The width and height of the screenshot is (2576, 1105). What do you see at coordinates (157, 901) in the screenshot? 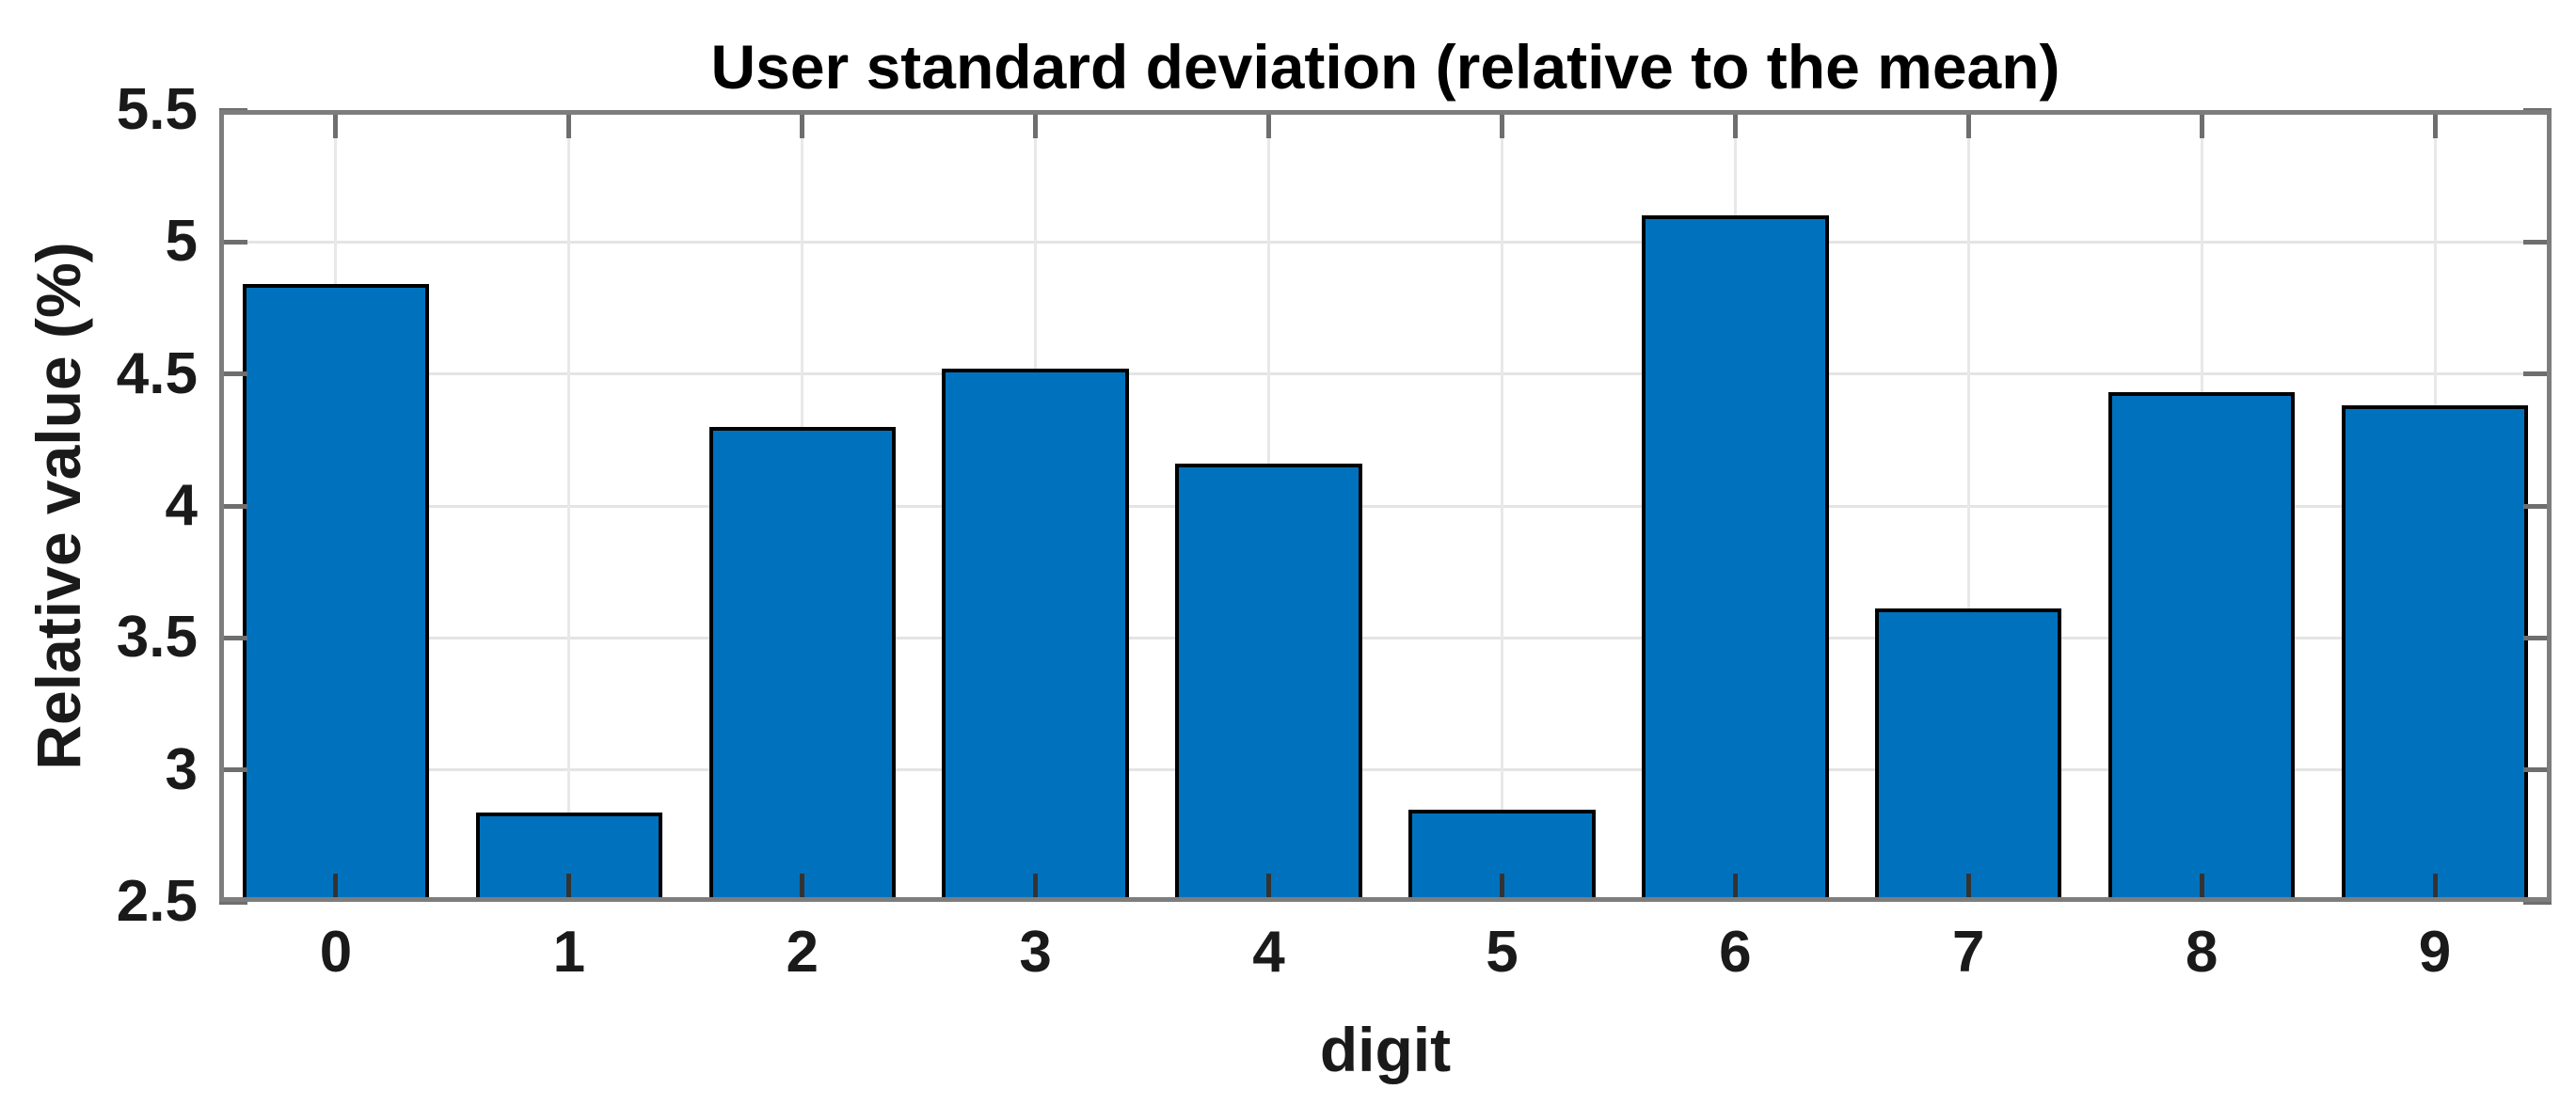
I see `y-tick-label: 2.5` at bounding box center [157, 901].